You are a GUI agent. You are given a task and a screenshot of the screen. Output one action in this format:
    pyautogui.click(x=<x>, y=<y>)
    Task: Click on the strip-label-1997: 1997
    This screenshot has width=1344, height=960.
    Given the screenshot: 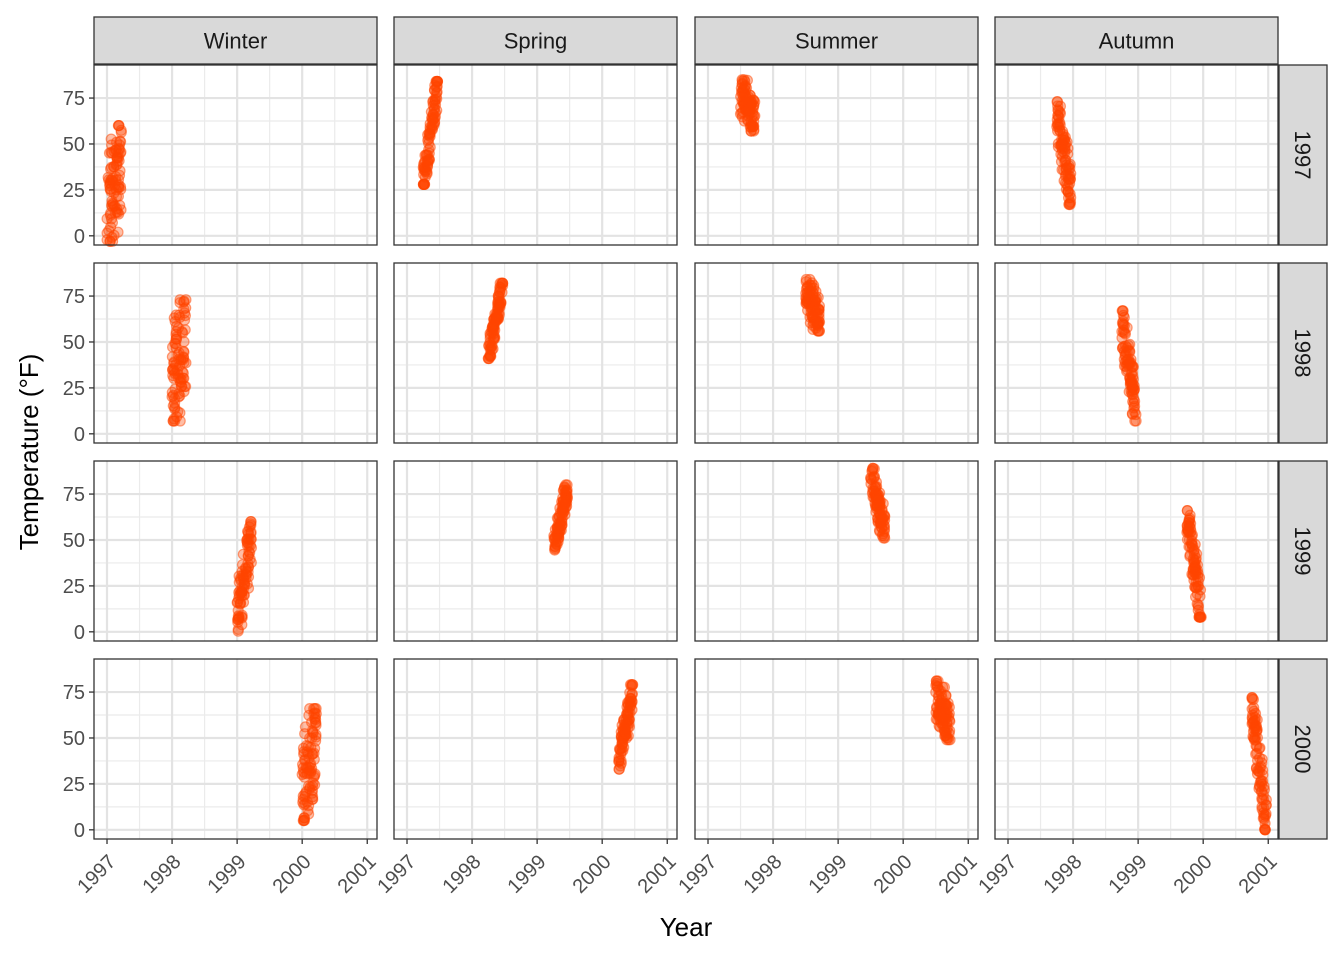 What is the action you would take?
    pyautogui.click(x=1302, y=155)
    